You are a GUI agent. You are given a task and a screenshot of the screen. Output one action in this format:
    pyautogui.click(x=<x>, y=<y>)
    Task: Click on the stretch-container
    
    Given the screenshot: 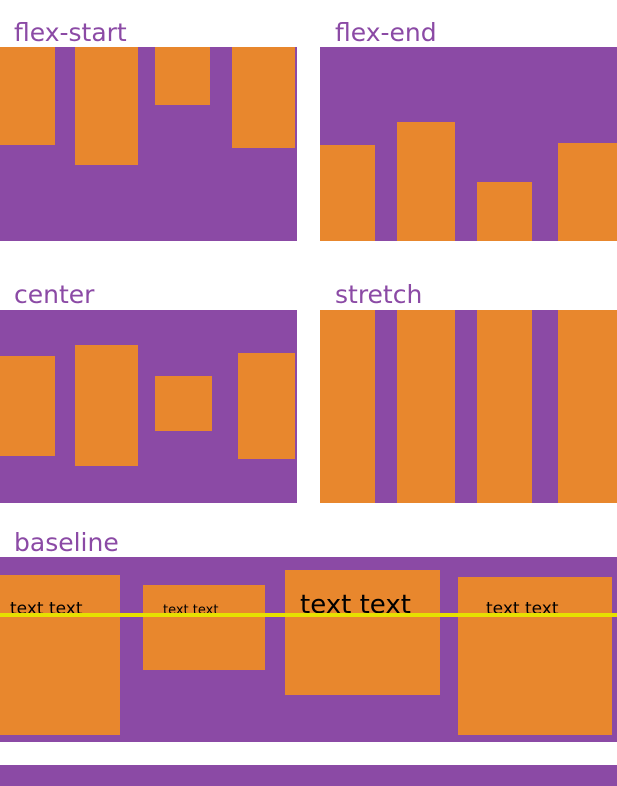 What is the action you would take?
    pyautogui.click(x=468, y=406)
    